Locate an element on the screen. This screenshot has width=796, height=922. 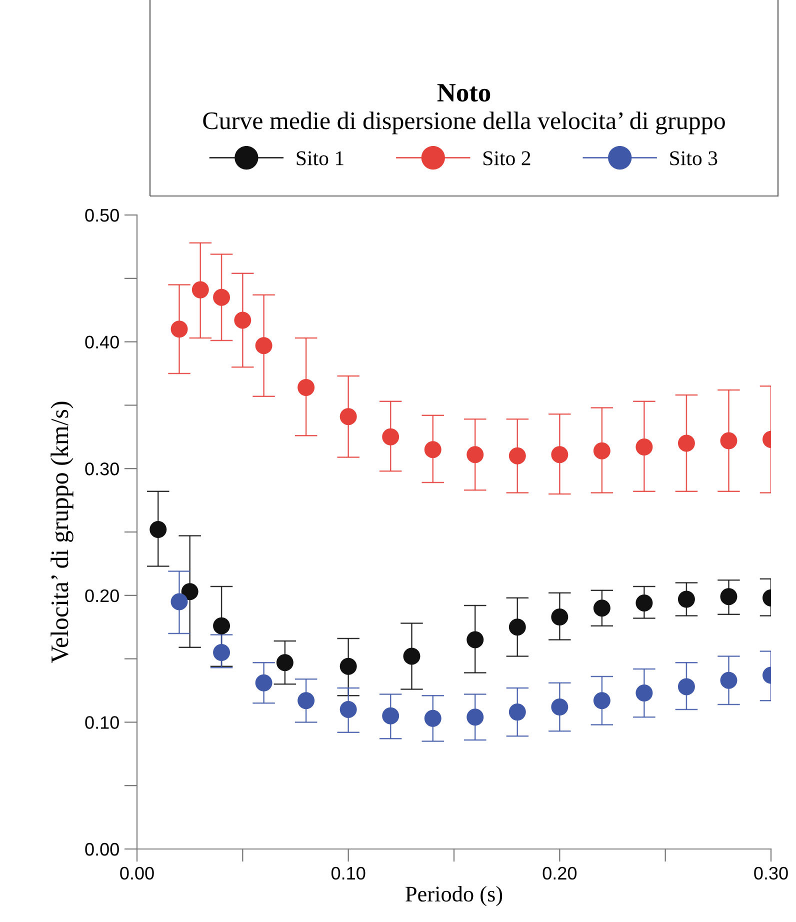
chart-subtitle: Curve medie di dispersione della velocita’ di gruppo is located at coordinates (464, 123).